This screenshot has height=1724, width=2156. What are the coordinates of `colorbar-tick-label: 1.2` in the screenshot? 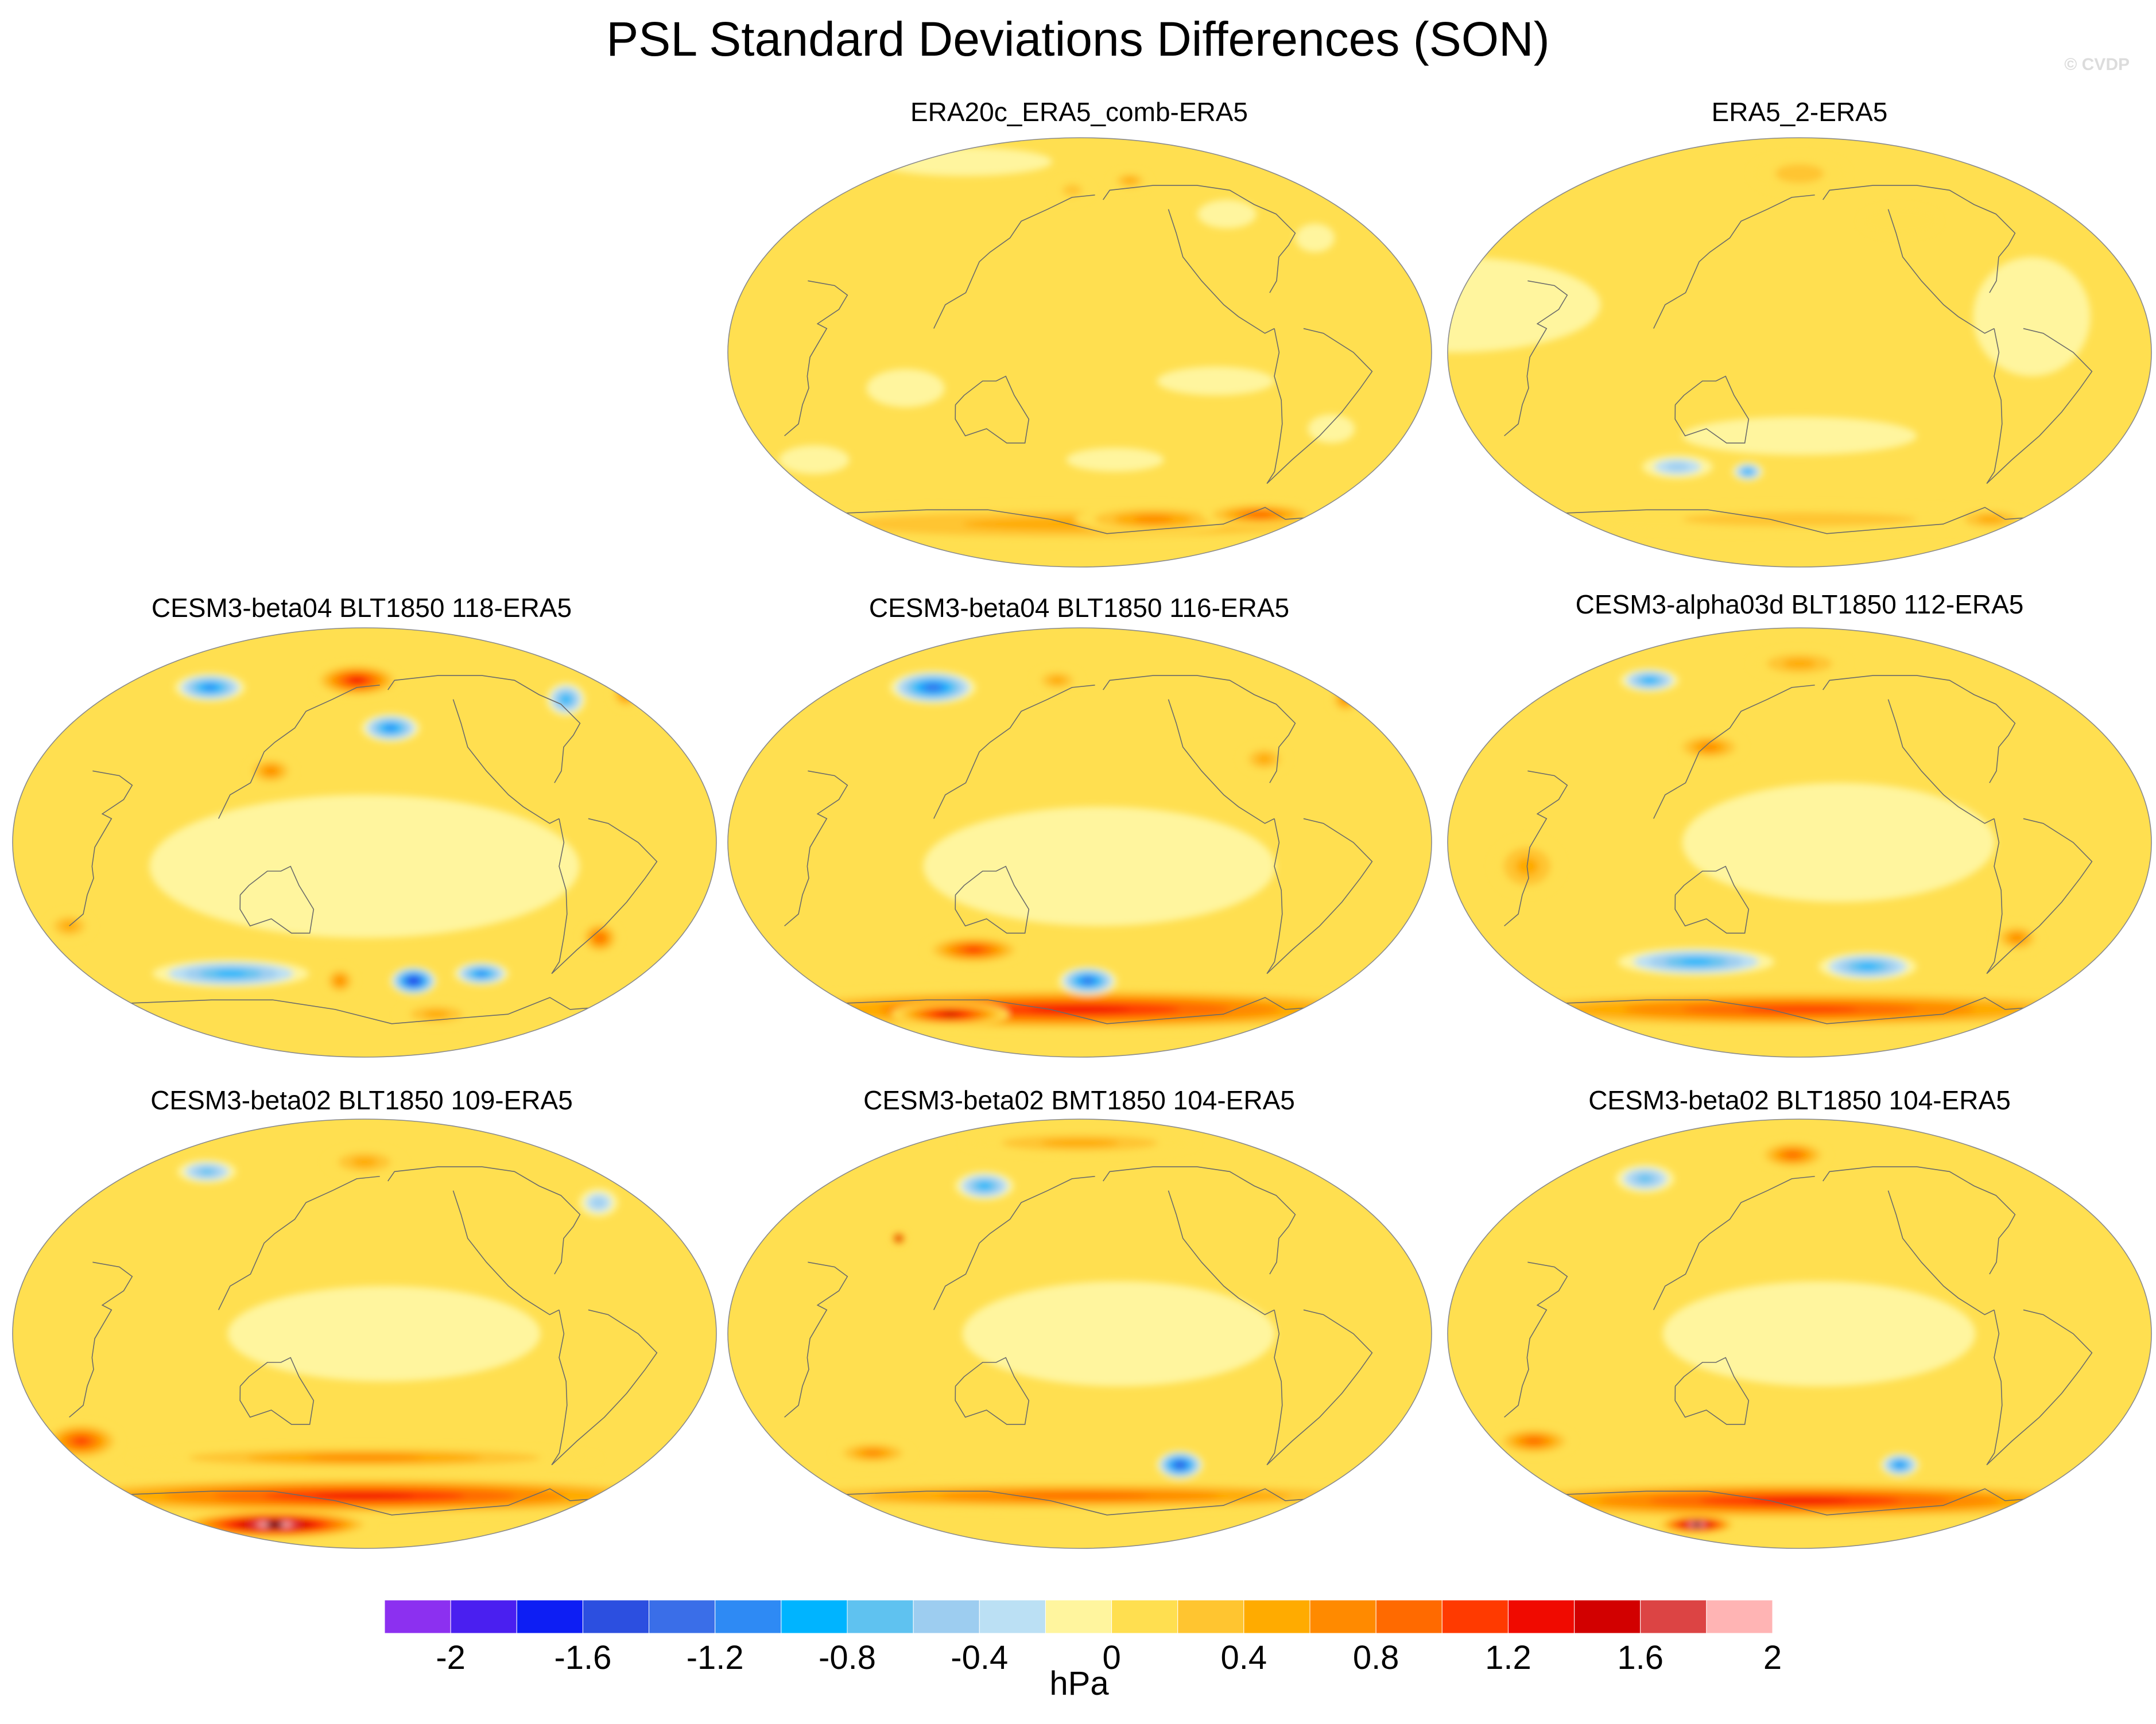 It's located at (1508, 1658).